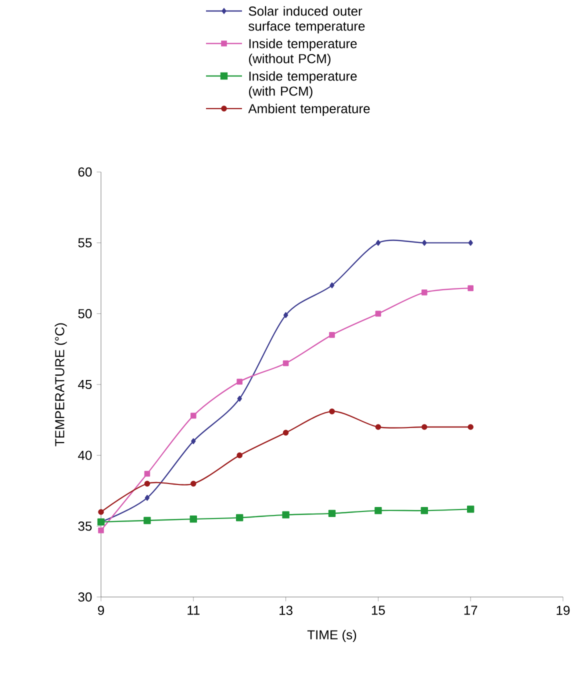 The width and height of the screenshot is (583, 675). I want to click on y-tick-label: 30, so click(85, 597).